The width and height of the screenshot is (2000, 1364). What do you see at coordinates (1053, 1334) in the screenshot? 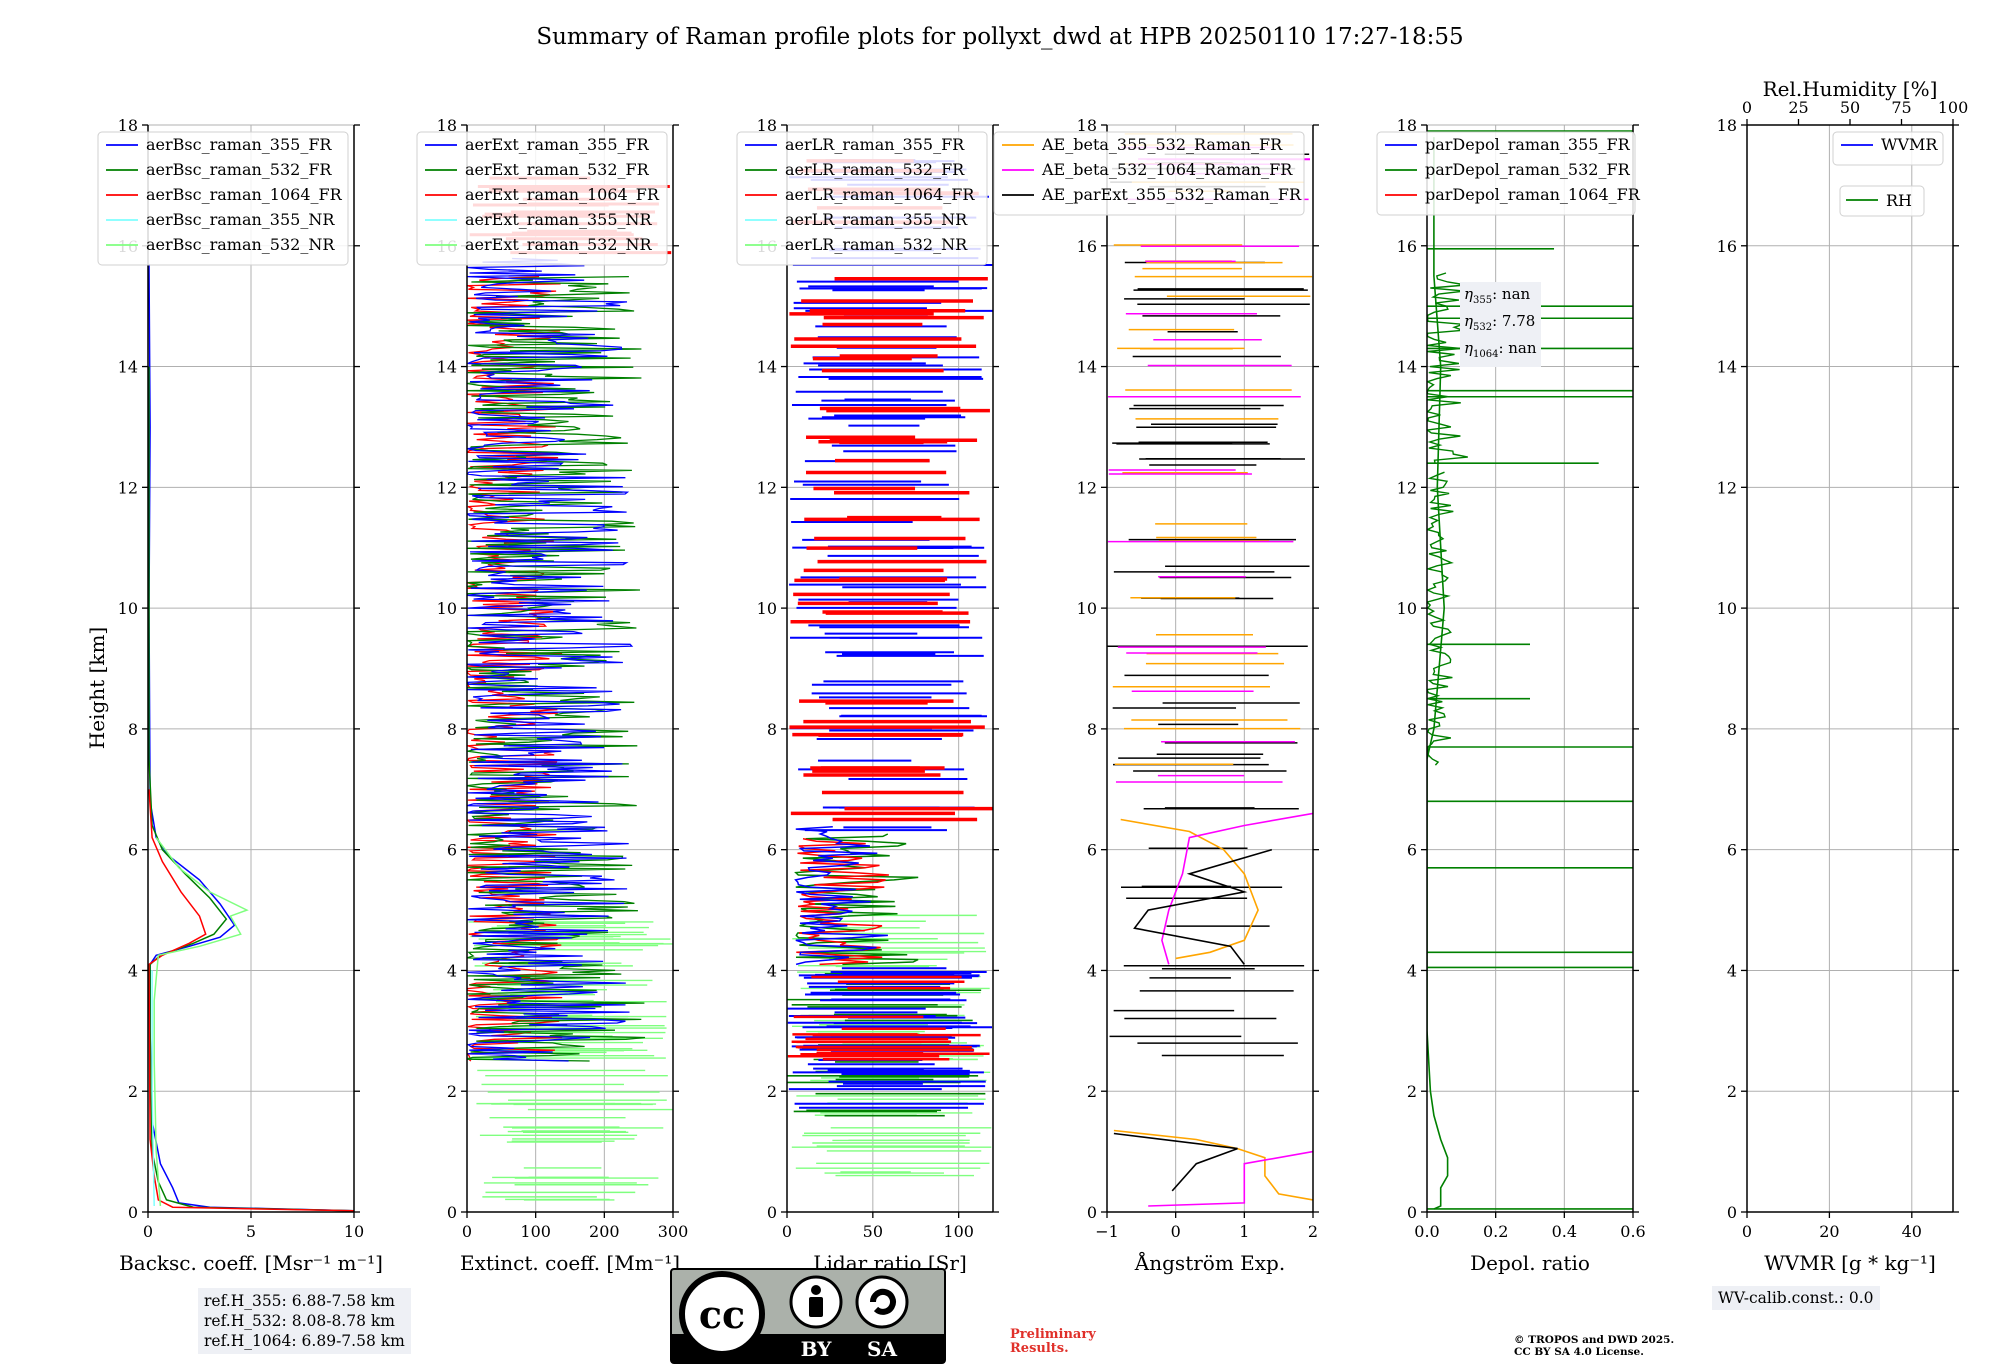
I see `preliminary-line-1: Preliminary` at bounding box center [1053, 1334].